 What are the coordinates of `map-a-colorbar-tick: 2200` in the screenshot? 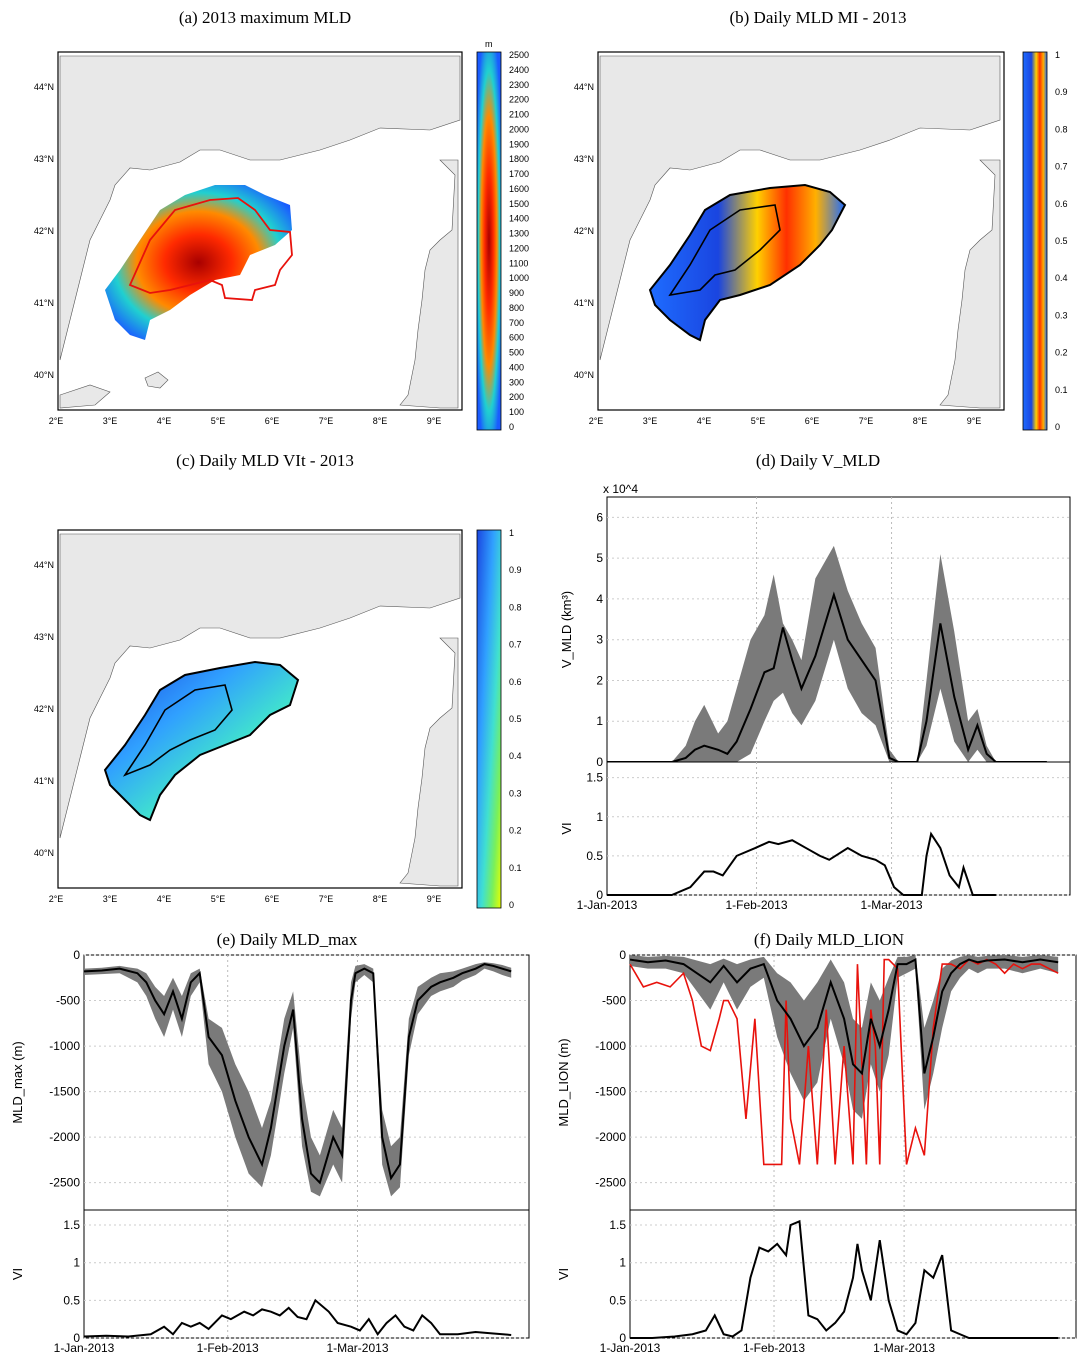 It's located at (519, 100).